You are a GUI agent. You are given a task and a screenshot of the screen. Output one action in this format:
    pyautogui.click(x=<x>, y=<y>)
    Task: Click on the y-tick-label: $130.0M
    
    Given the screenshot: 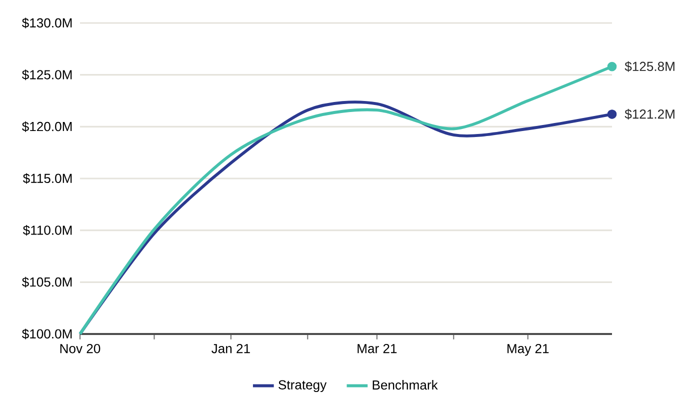 What is the action you would take?
    pyautogui.click(x=47, y=23)
    